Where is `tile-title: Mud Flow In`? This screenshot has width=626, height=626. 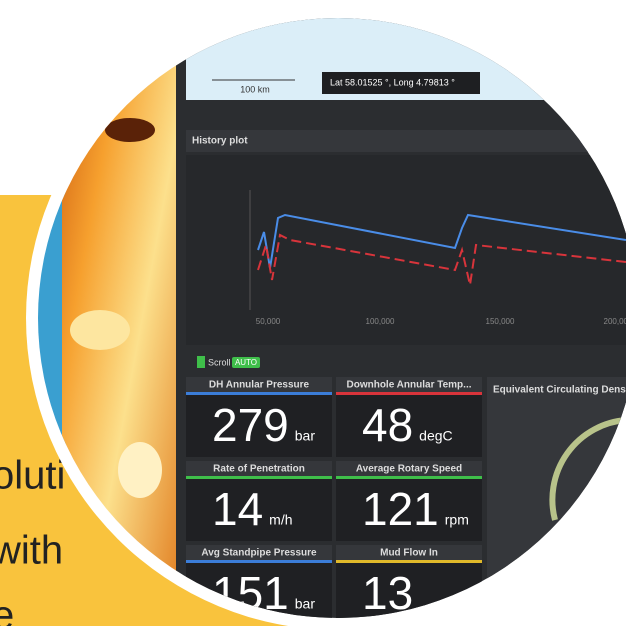
tile-title: Mud Flow In is located at coordinates (409, 553).